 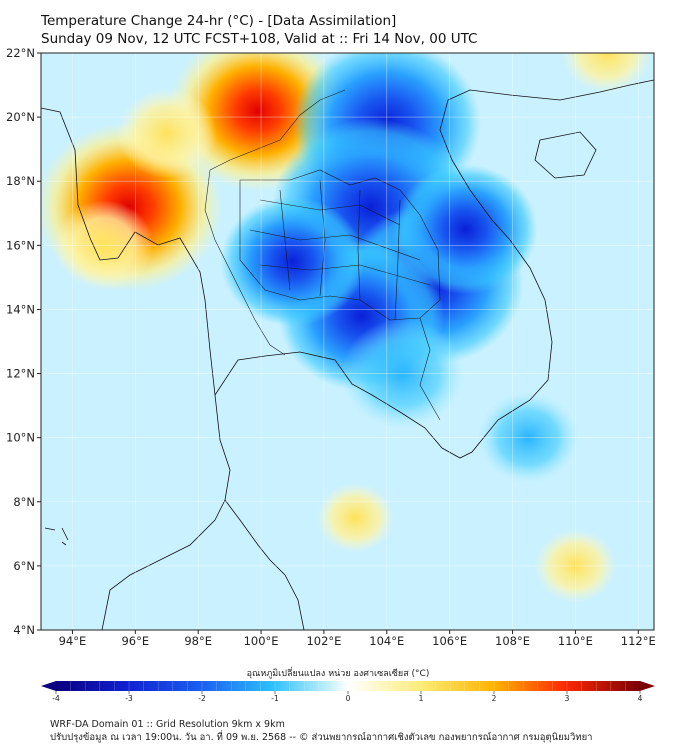 I want to click on colorbar-max-arrow, so click(x=647, y=686).